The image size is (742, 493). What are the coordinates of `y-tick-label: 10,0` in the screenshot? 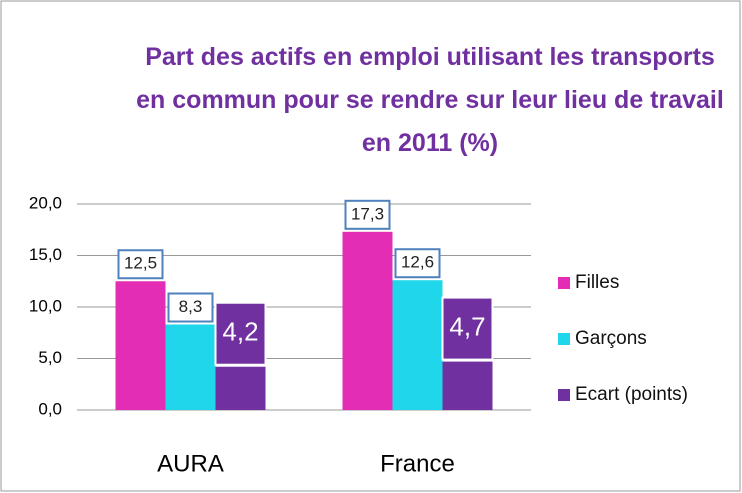 It's located at (45, 305).